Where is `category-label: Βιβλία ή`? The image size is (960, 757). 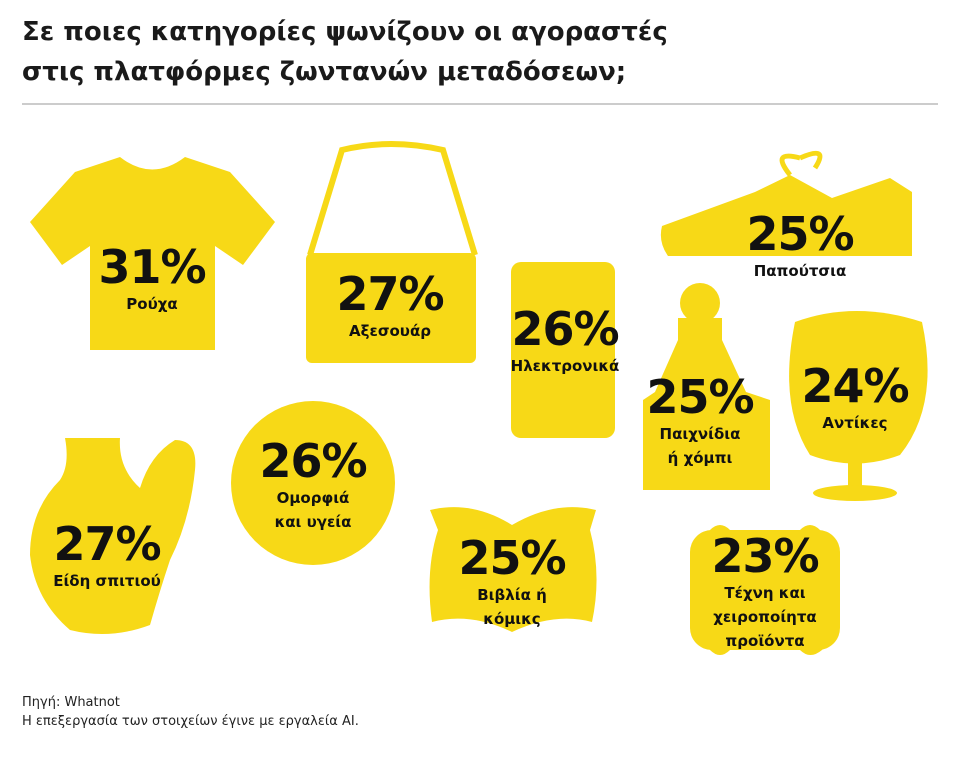 category-label: Βιβλία ή is located at coordinates (512, 595).